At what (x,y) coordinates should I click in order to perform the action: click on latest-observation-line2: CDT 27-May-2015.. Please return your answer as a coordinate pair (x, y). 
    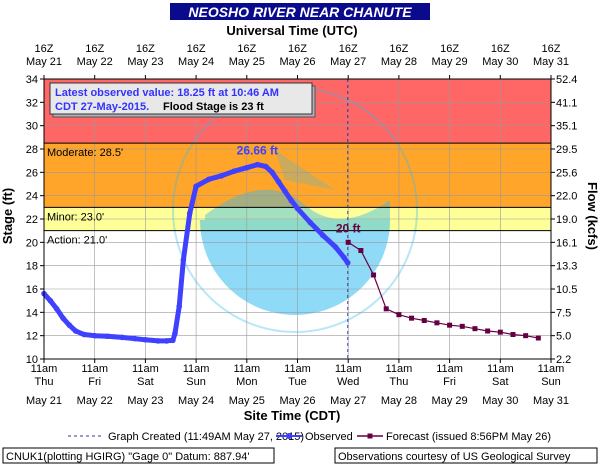
    Looking at the image, I should click on (102, 107).